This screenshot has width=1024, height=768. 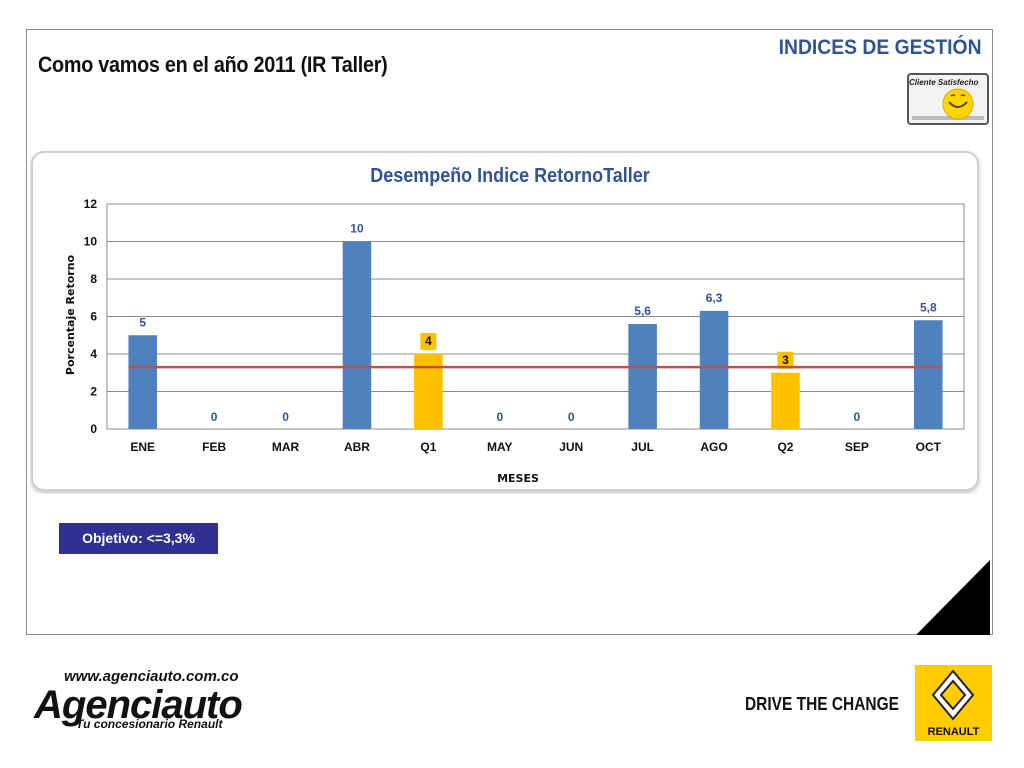 What do you see at coordinates (500, 447) in the screenshot?
I see `x-tick-label: MAY` at bounding box center [500, 447].